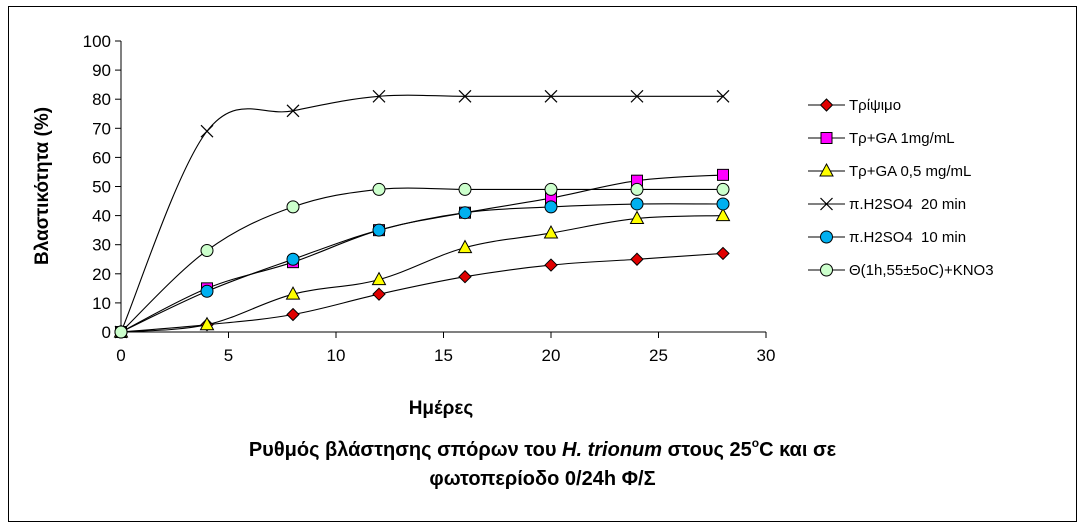 The image size is (1085, 529). I want to click on legend-entry: π.H2SO4 10 min, so click(887, 237).